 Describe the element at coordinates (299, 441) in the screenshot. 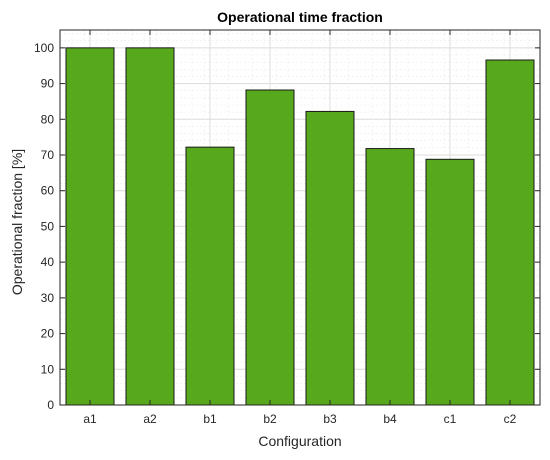

I see `x-axis-label: Configuration` at that location.